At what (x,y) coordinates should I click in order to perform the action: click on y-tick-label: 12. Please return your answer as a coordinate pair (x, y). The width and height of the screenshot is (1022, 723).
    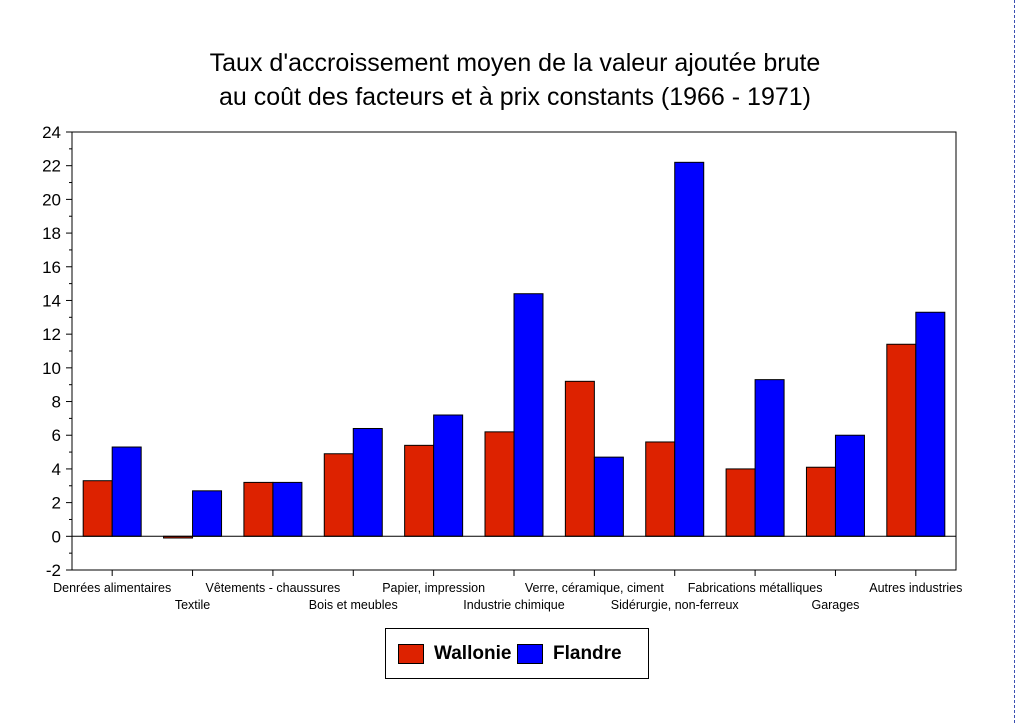
    Looking at the image, I should click on (51, 334).